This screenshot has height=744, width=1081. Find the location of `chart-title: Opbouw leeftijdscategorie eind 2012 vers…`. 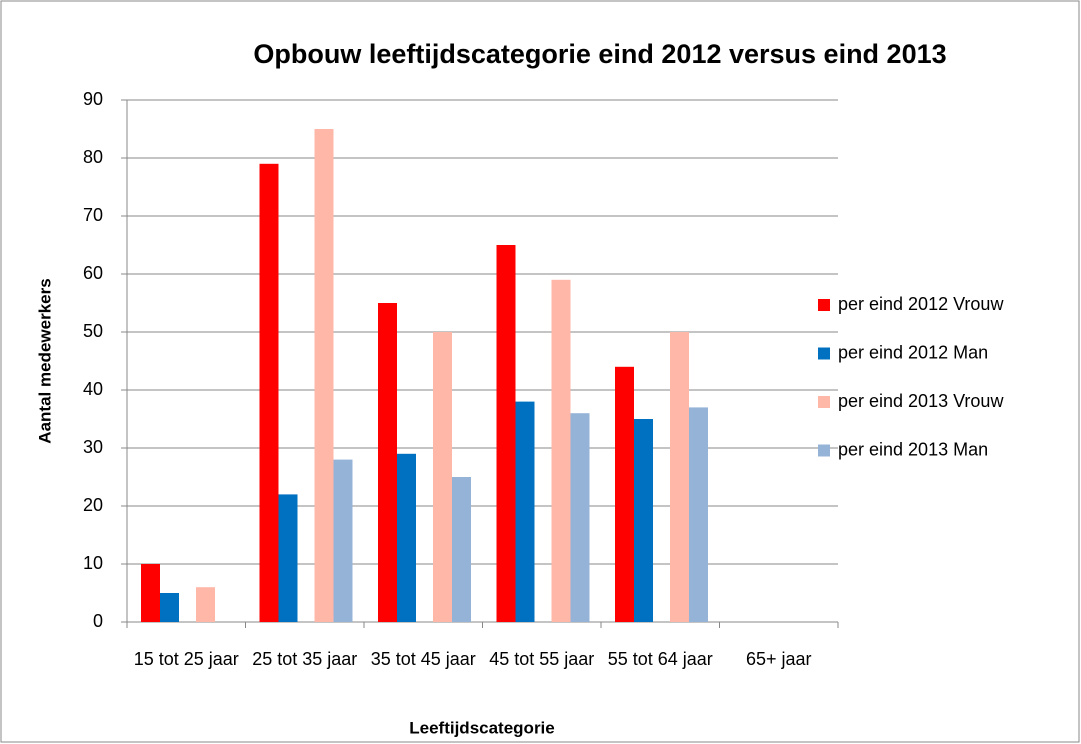

chart-title: Opbouw leeftijdscategorie eind 2012 vers… is located at coordinates (599, 54).